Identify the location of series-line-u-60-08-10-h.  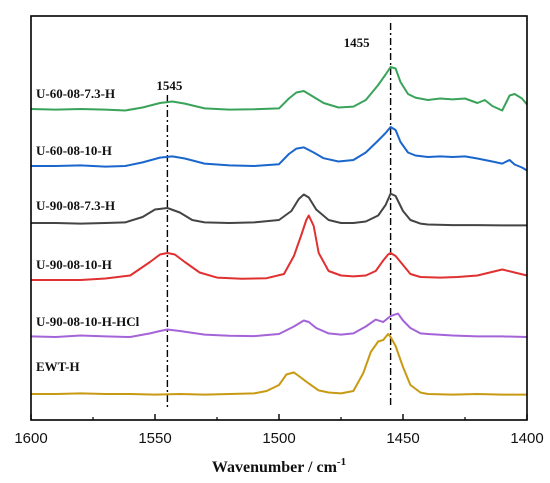
(279, 149).